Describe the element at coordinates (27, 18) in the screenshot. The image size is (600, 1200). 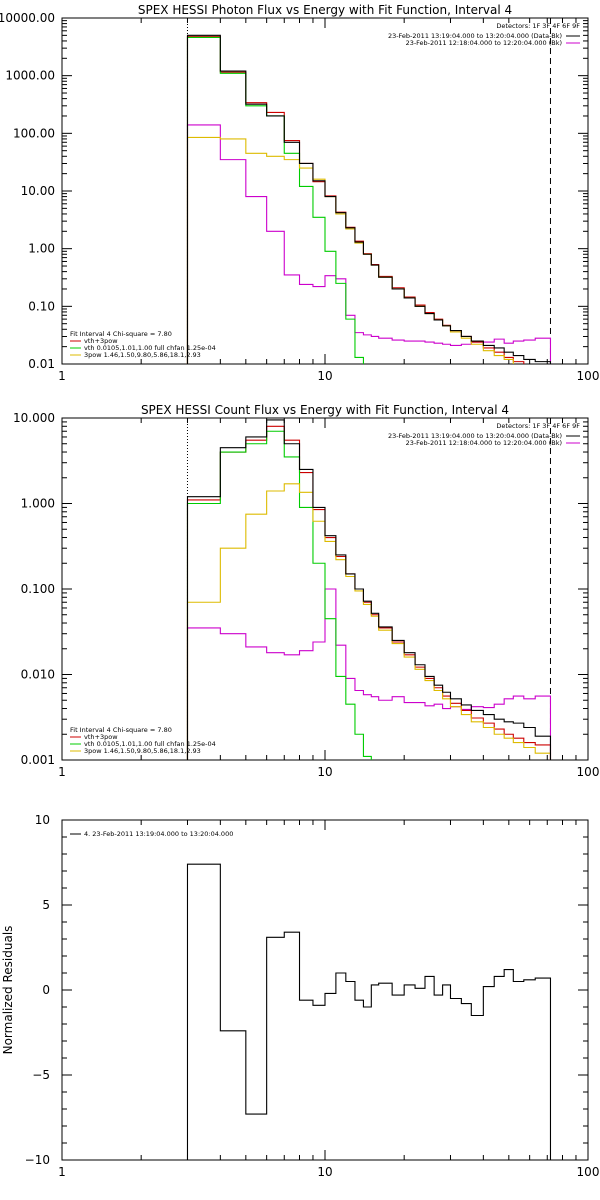
I see `y-tick-label: 10000.00` at that location.